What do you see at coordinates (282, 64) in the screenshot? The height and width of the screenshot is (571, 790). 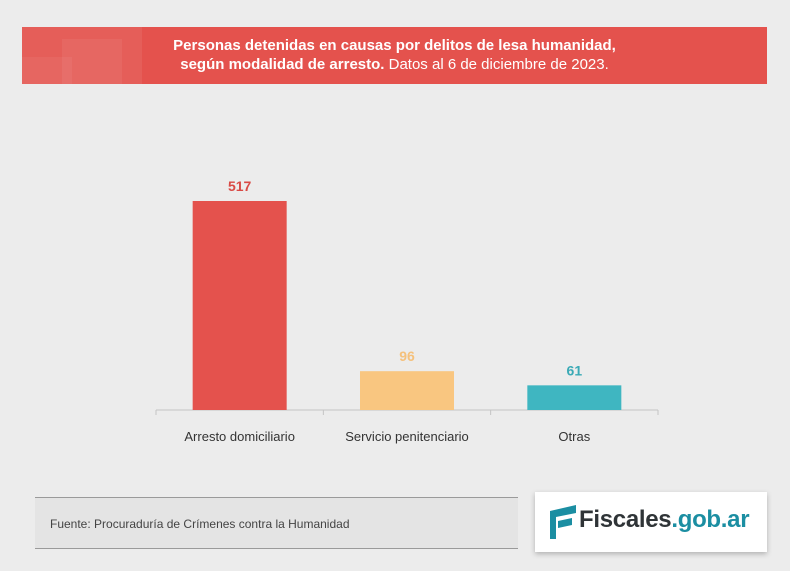 I see `title-line2-bold: según modalidad de arresto.` at bounding box center [282, 64].